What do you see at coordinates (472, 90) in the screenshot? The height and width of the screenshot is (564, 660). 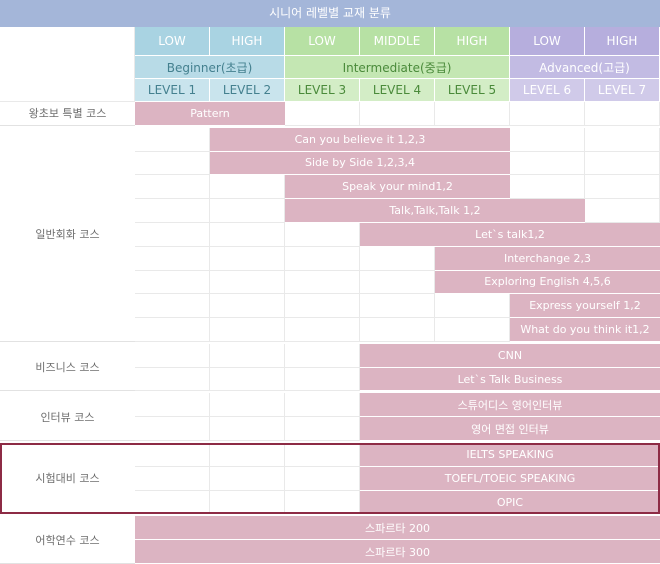 I see `level-header: LEVEL 5` at bounding box center [472, 90].